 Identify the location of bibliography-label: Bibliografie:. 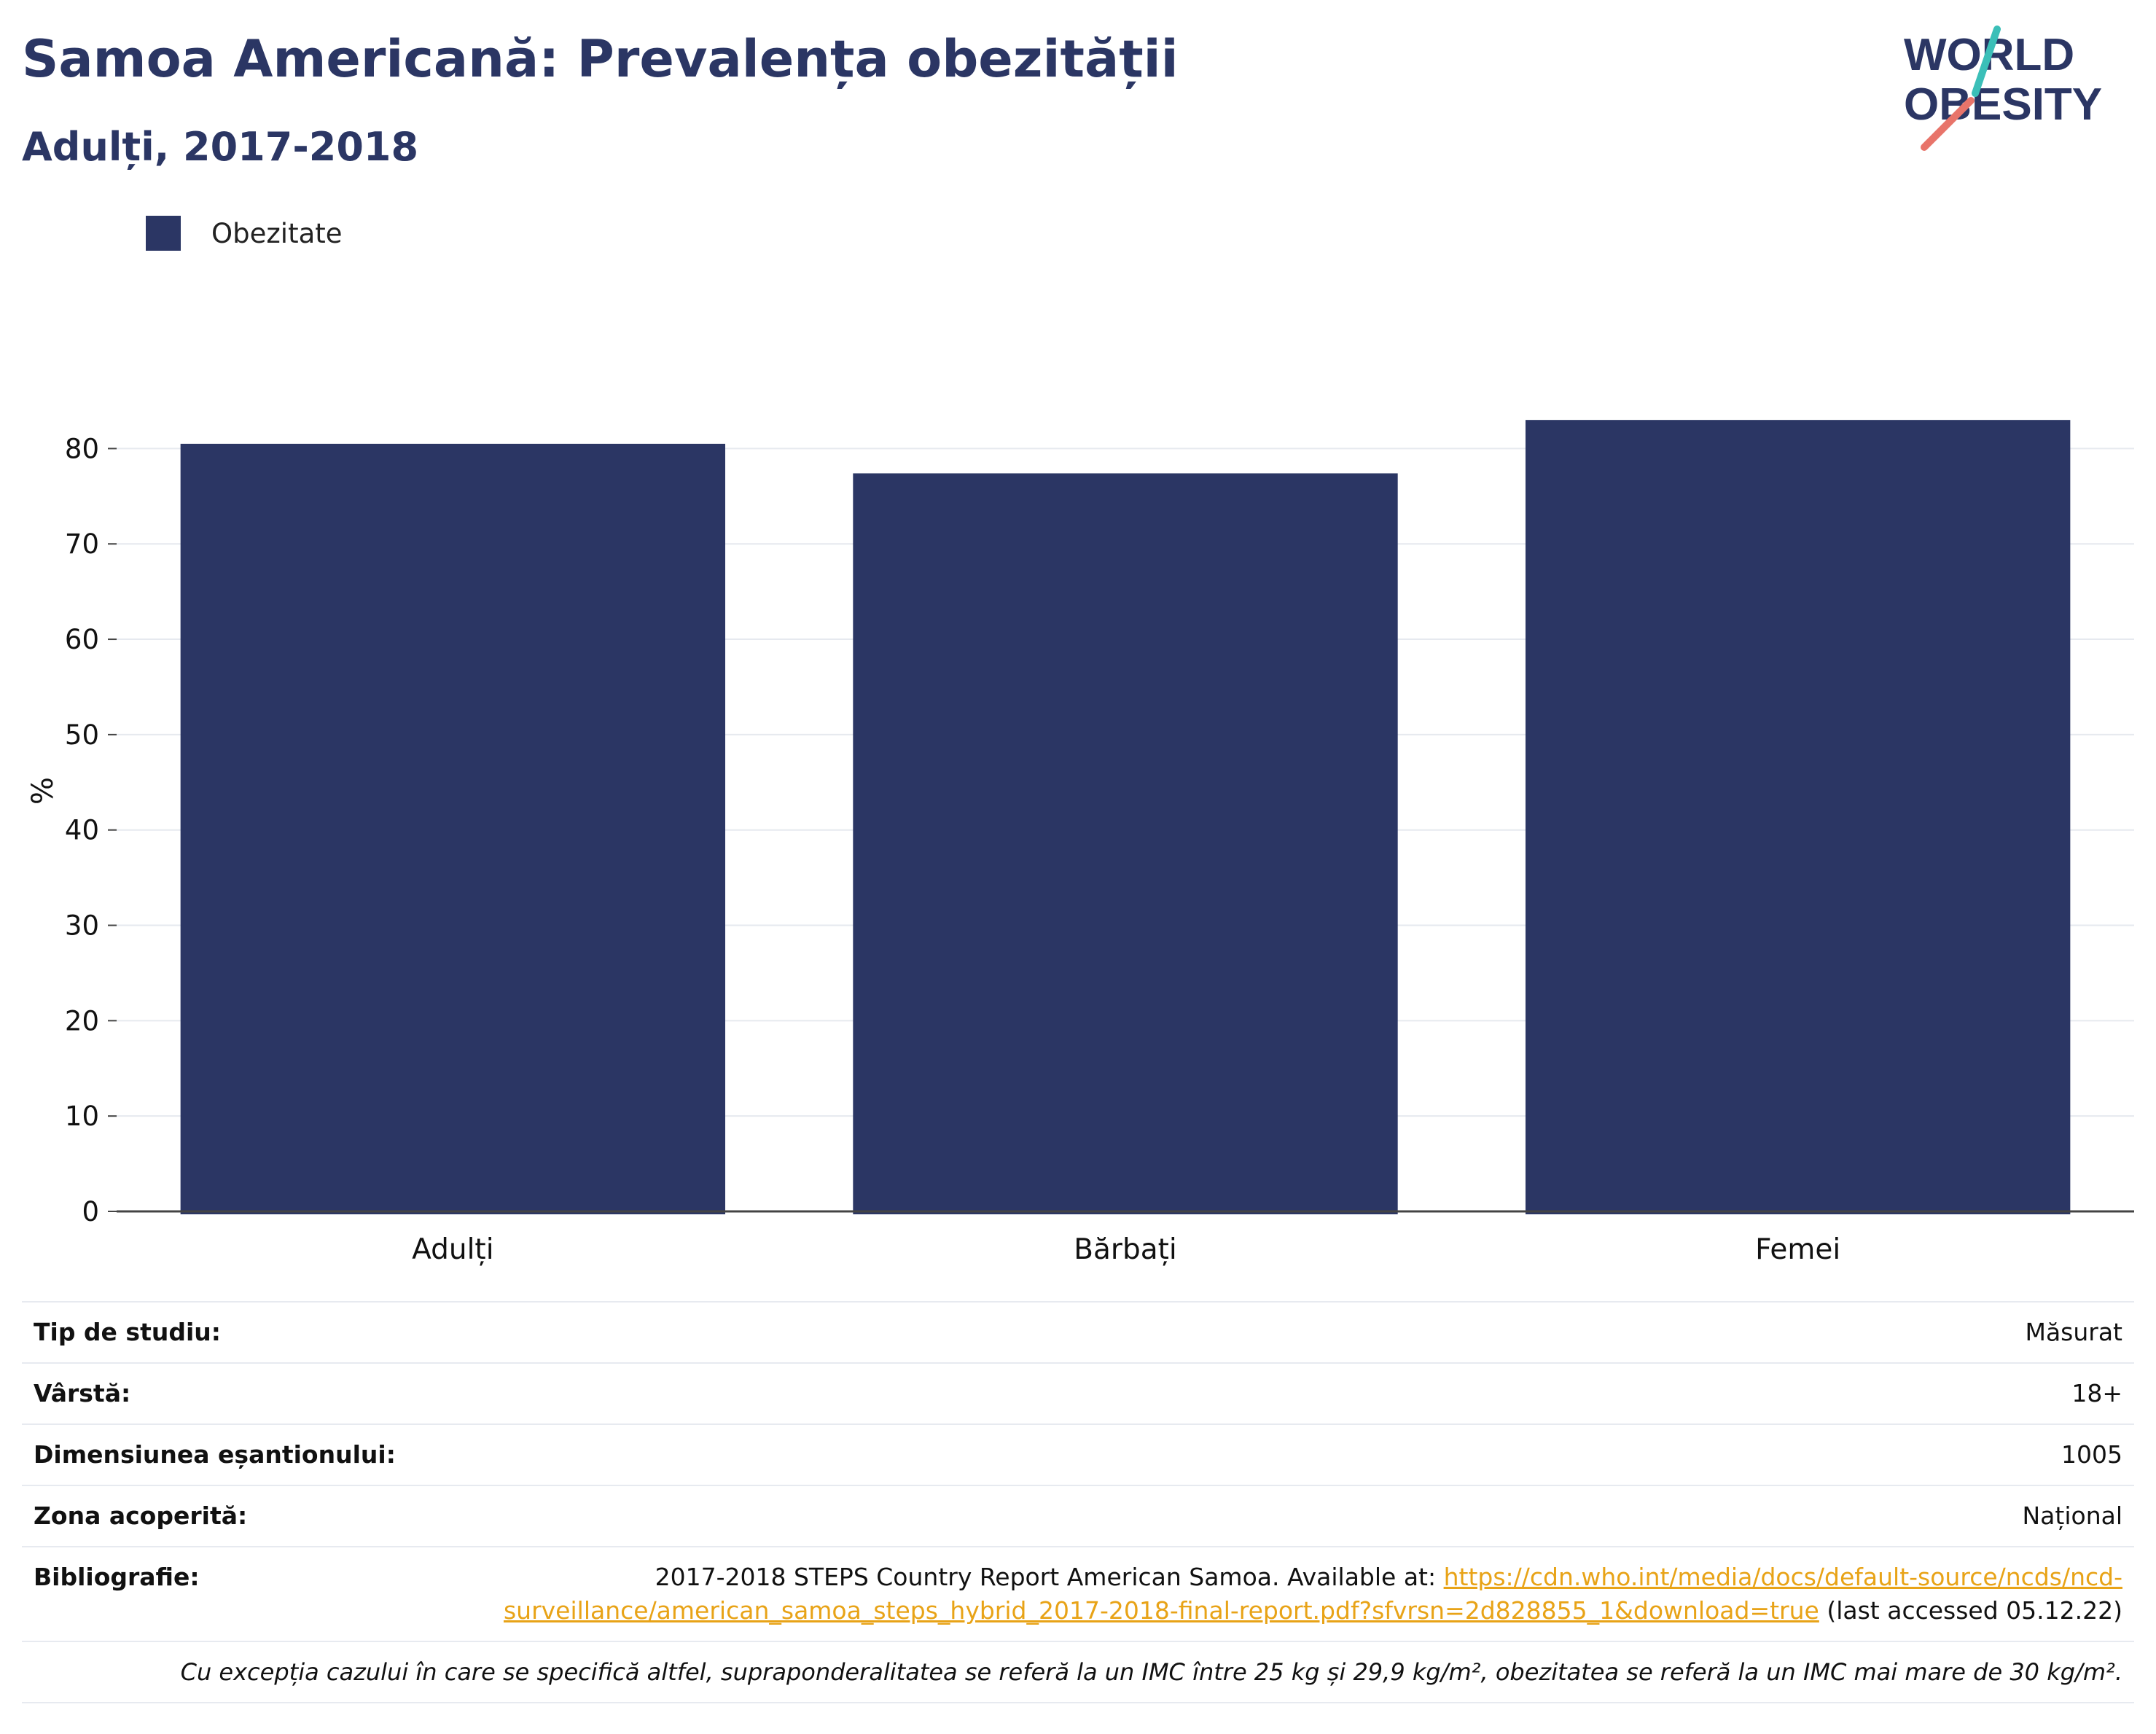
(253, 1594).